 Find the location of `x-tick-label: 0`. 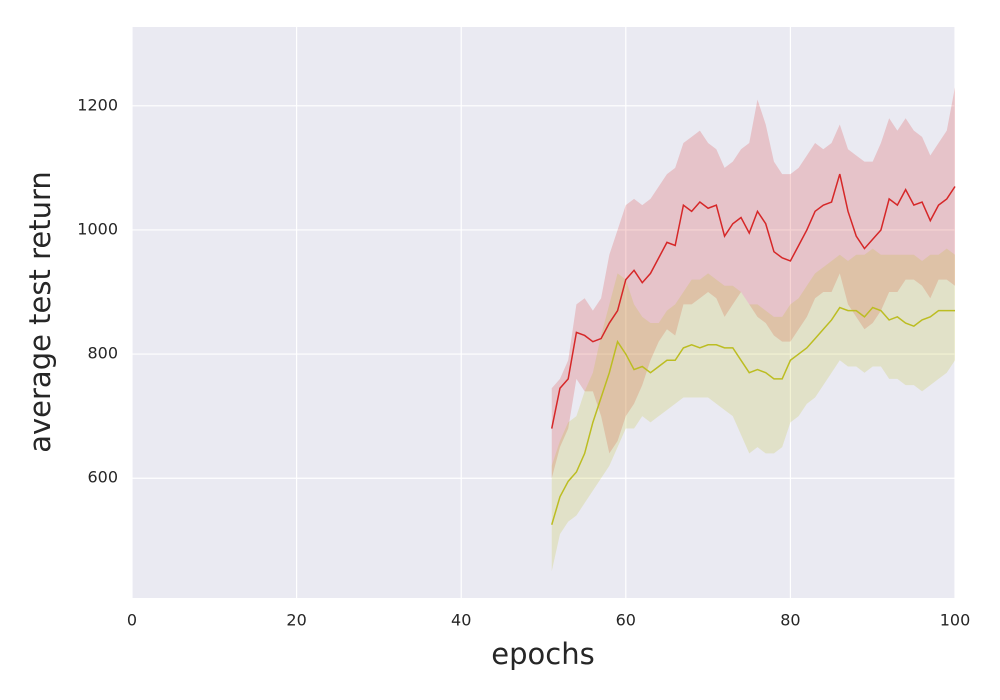

x-tick-label: 0 is located at coordinates (132, 620).